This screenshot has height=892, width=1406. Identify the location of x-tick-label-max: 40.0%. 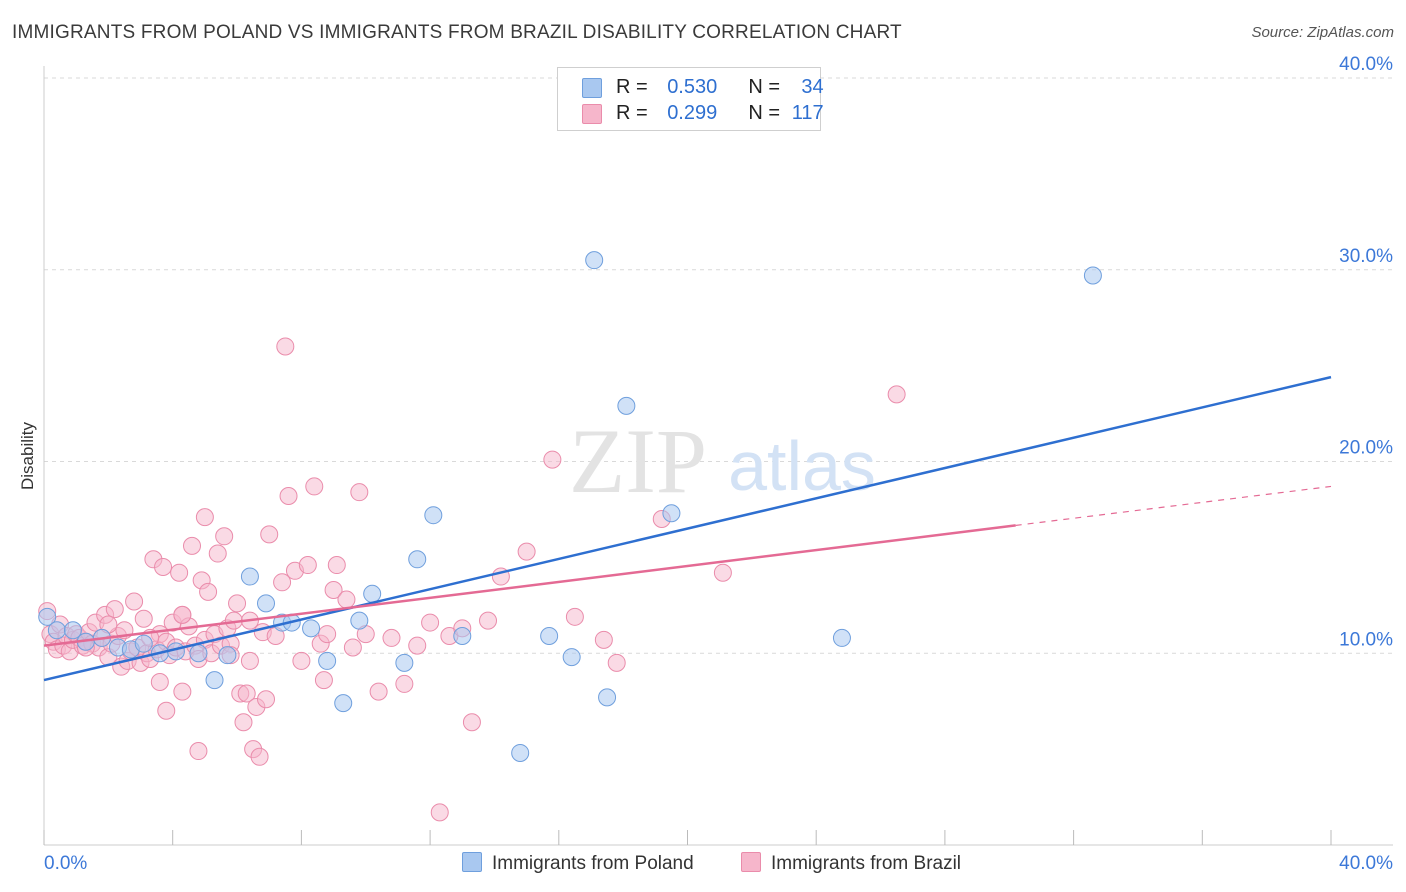
(1366, 863).